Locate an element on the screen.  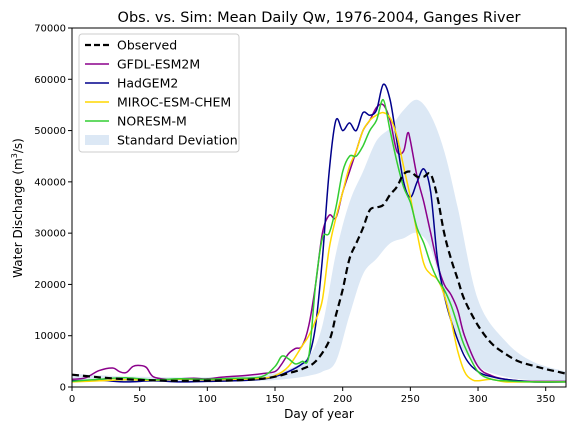
x-tick-label: 150 is located at coordinates (274, 399).